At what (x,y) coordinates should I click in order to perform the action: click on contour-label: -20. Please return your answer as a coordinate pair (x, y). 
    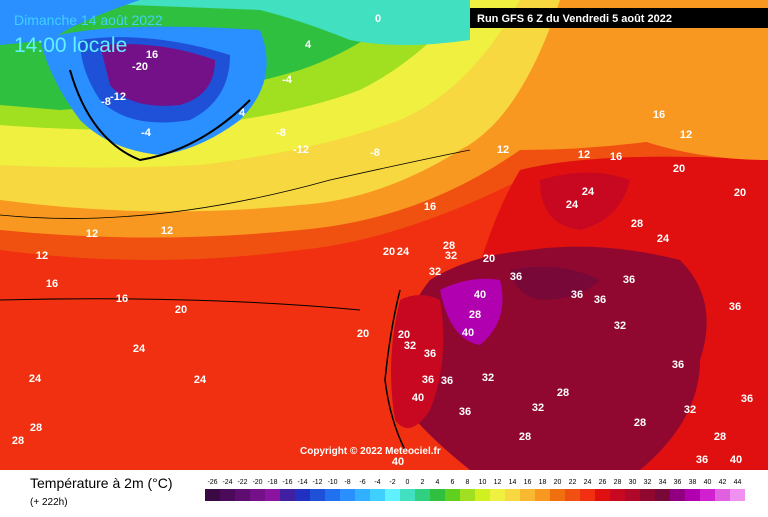
    Looking at the image, I should click on (140, 67).